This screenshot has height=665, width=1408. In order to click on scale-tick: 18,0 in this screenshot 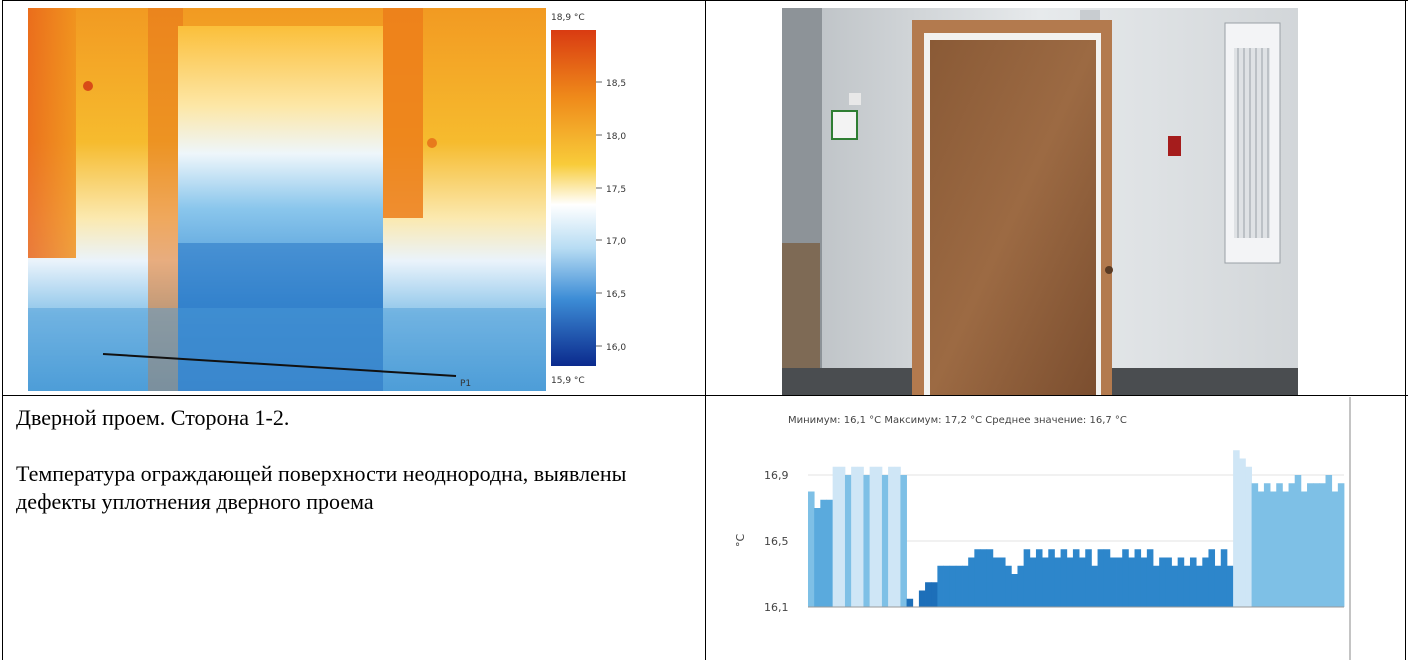, I will do `click(616, 137)`.